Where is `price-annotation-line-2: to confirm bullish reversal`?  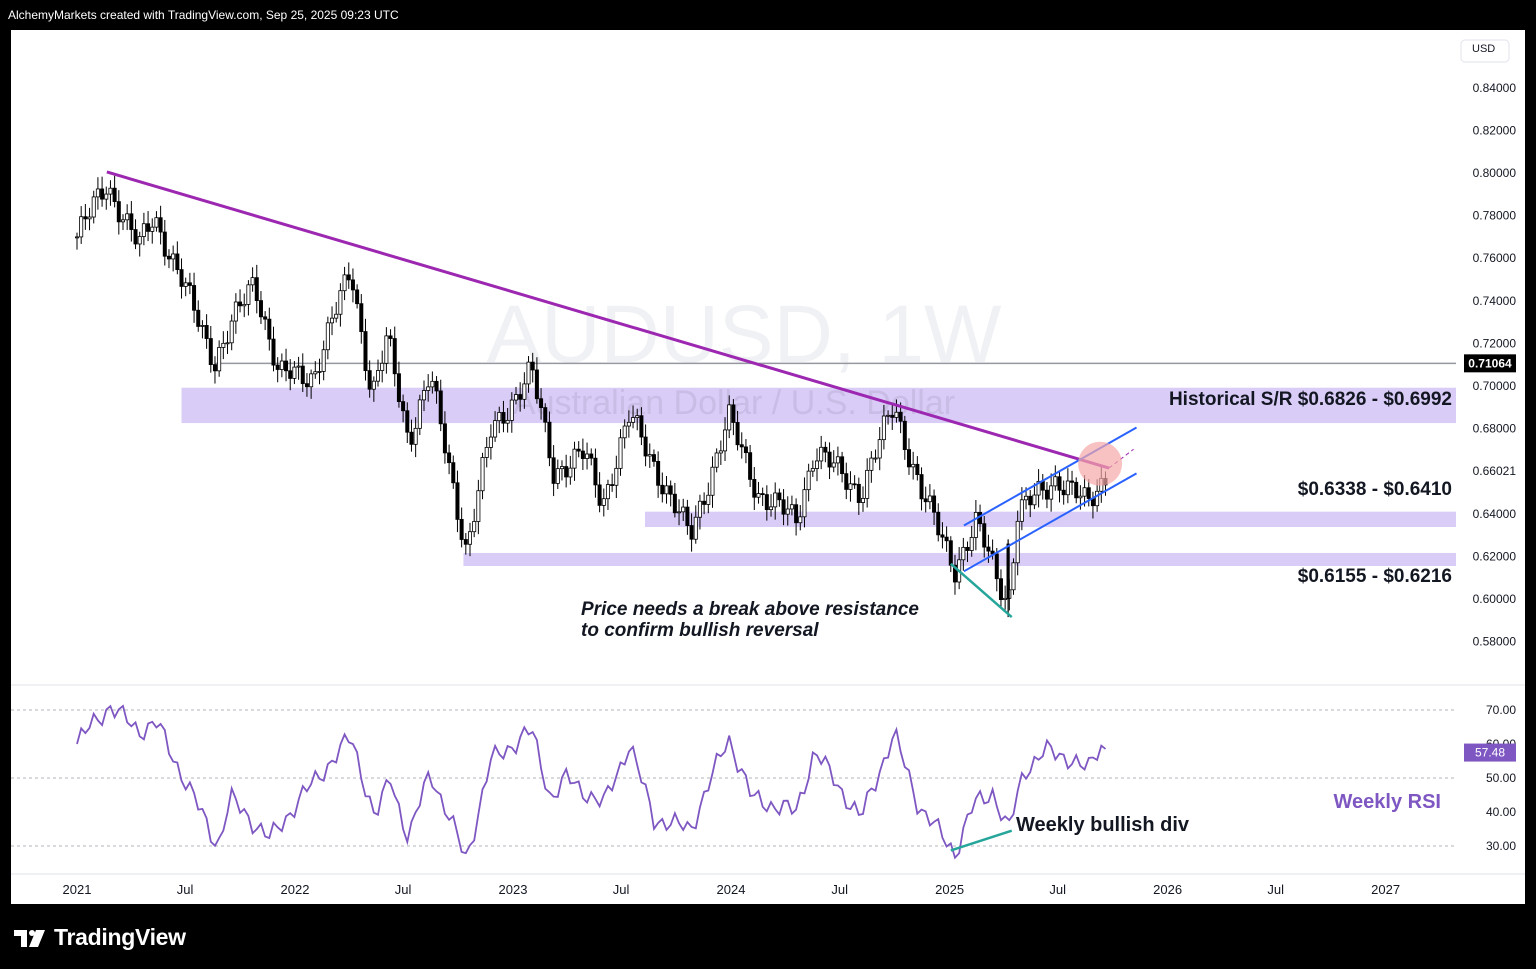 price-annotation-line-2: to confirm bullish reversal is located at coordinates (700, 630).